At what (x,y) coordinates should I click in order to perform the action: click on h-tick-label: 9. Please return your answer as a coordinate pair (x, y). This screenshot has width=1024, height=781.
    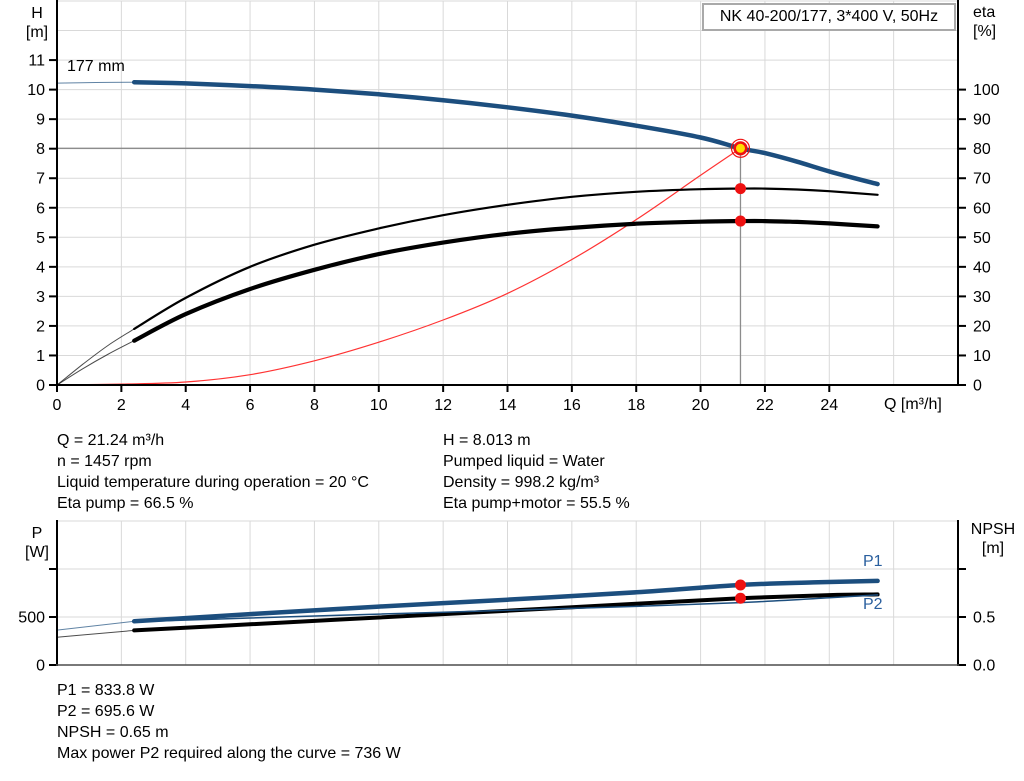
    Looking at the image, I should click on (40, 120).